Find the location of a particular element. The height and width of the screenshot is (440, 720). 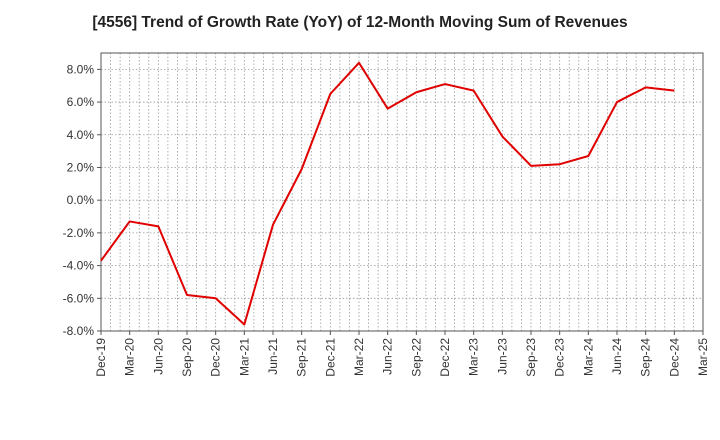

y-tick-label: -6.0% is located at coordinates (79, 298).